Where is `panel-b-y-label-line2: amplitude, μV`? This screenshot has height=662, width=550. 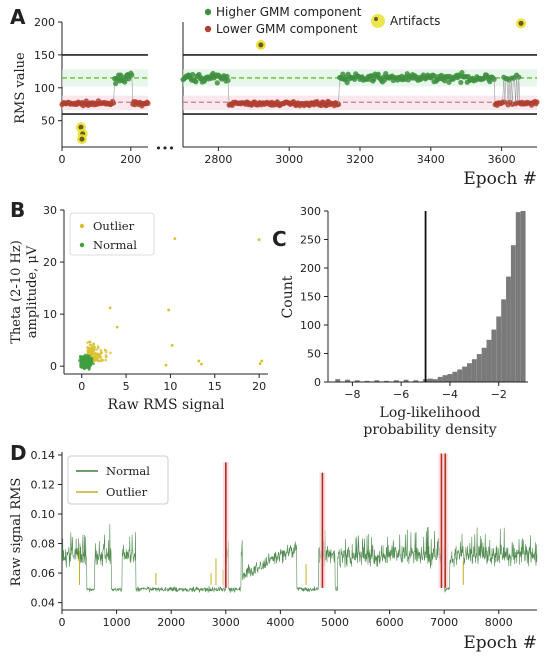 panel-b-y-label-line2: amplitude, μV is located at coordinates (32, 291).